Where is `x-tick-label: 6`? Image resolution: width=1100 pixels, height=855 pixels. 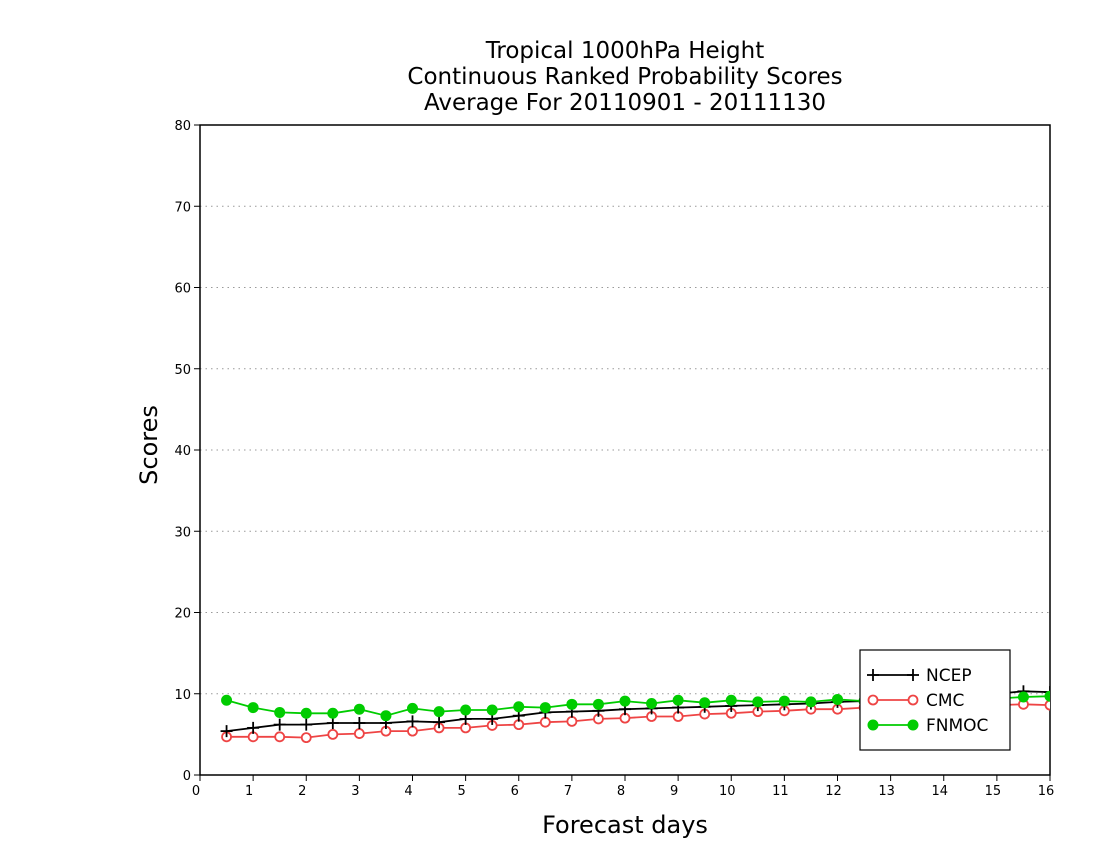 x-tick-label: 6 is located at coordinates (515, 791).